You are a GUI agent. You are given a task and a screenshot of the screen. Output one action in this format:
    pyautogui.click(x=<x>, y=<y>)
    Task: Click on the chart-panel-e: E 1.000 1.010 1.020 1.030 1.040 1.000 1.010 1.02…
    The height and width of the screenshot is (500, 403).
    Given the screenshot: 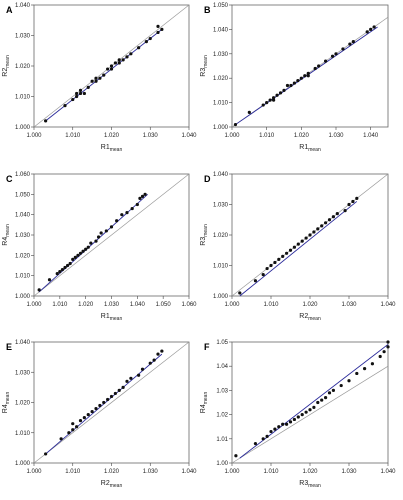 What is the action you would take?
    pyautogui.click(x=99, y=414)
    